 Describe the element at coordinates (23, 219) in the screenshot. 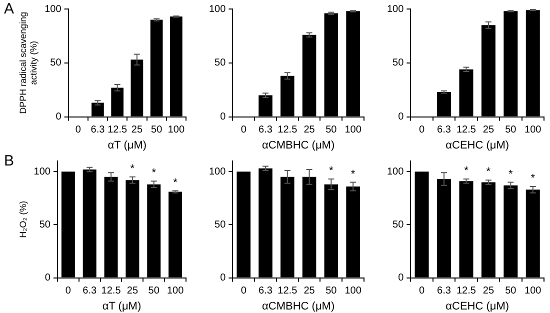

I see `y-axis-title: H₂O₂ (%)` at that location.